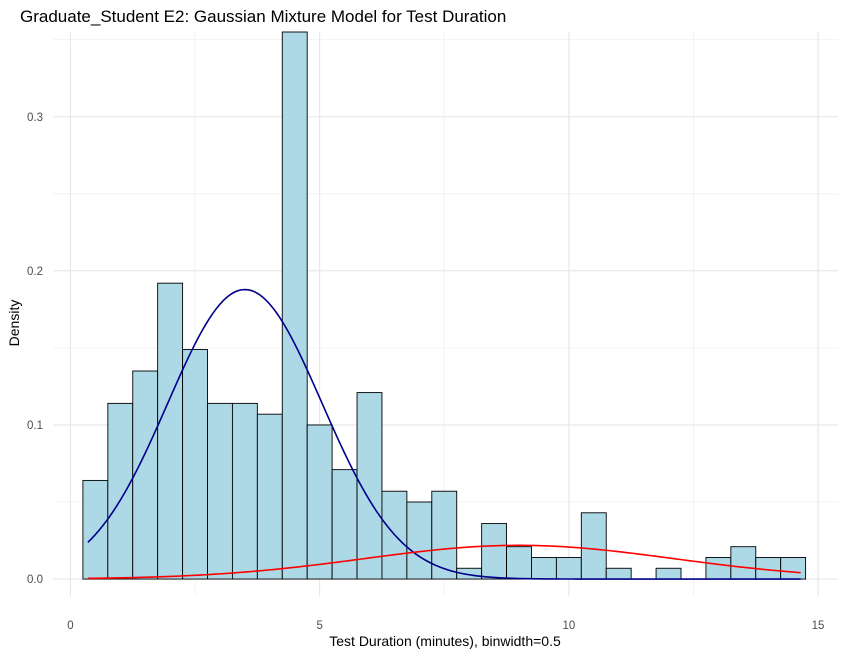  I want to click on x-tick-label: 10, so click(568, 626).